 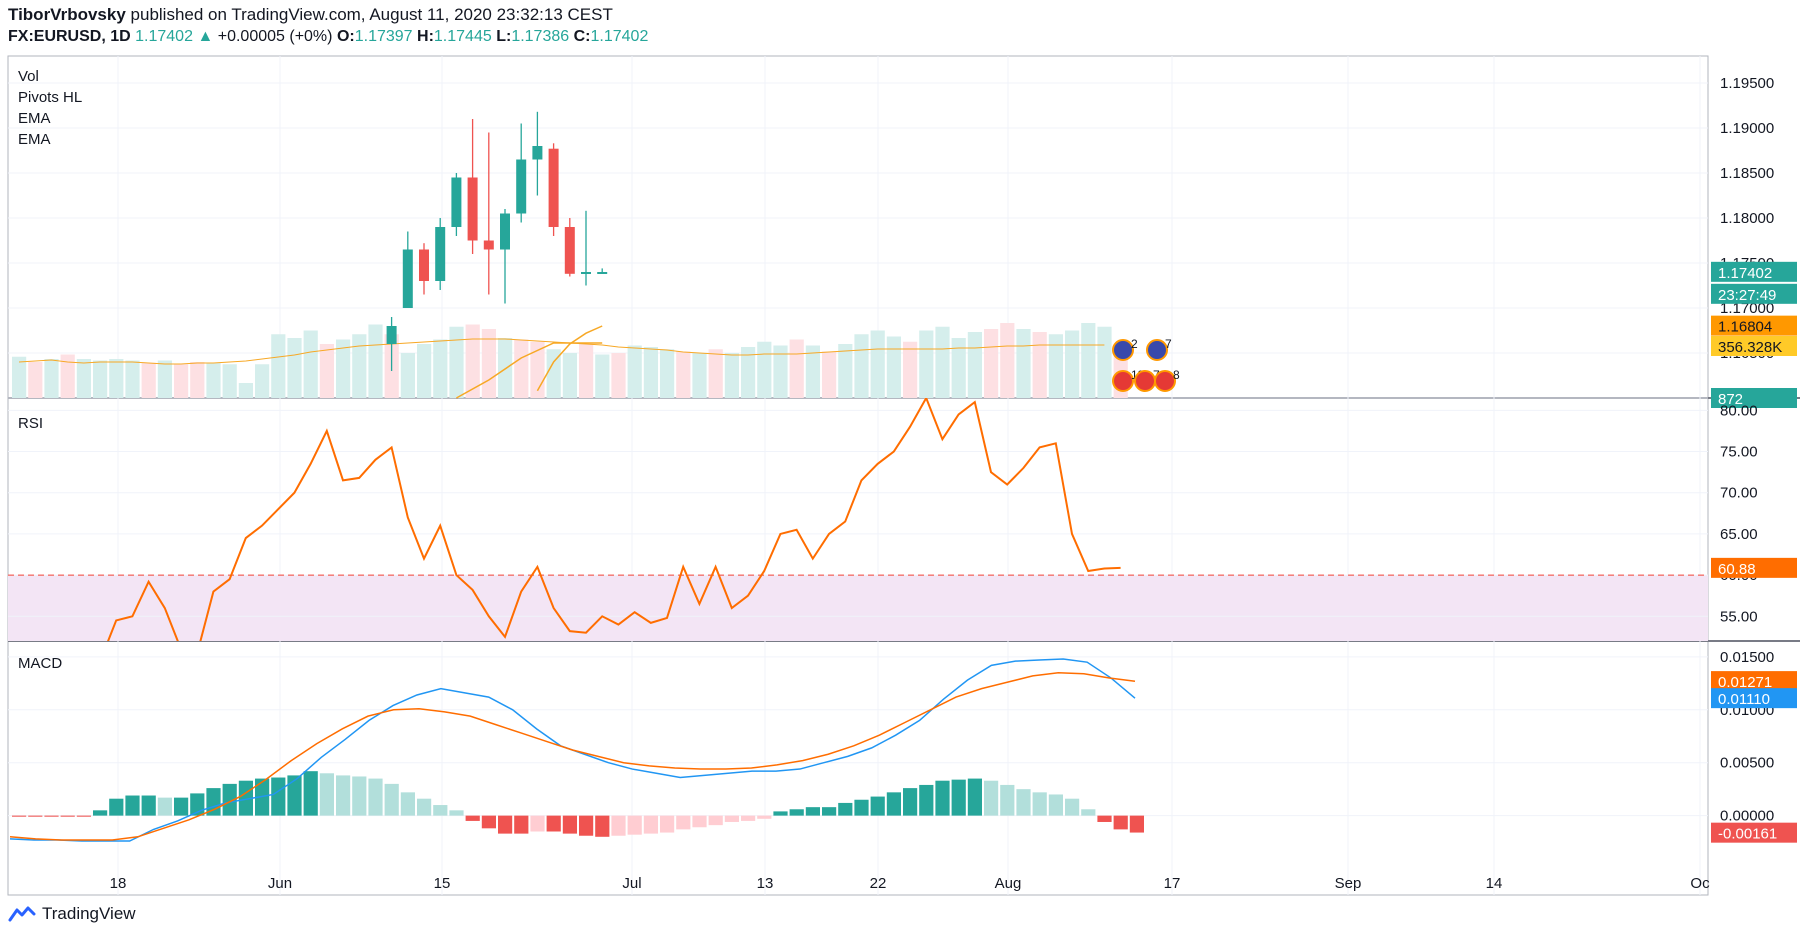 I want to click on author-name: TiborVrbovsky, so click(x=67, y=14).